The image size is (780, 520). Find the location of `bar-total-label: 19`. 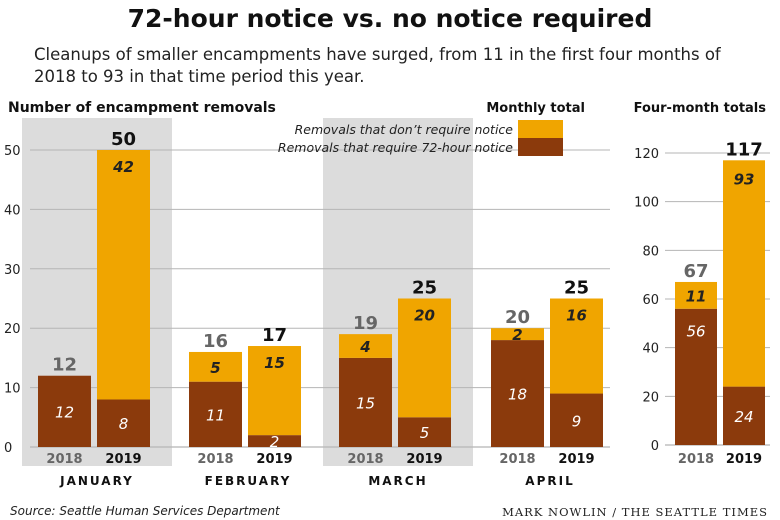

bar-total-label: 19 is located at coordinates (365, 323).